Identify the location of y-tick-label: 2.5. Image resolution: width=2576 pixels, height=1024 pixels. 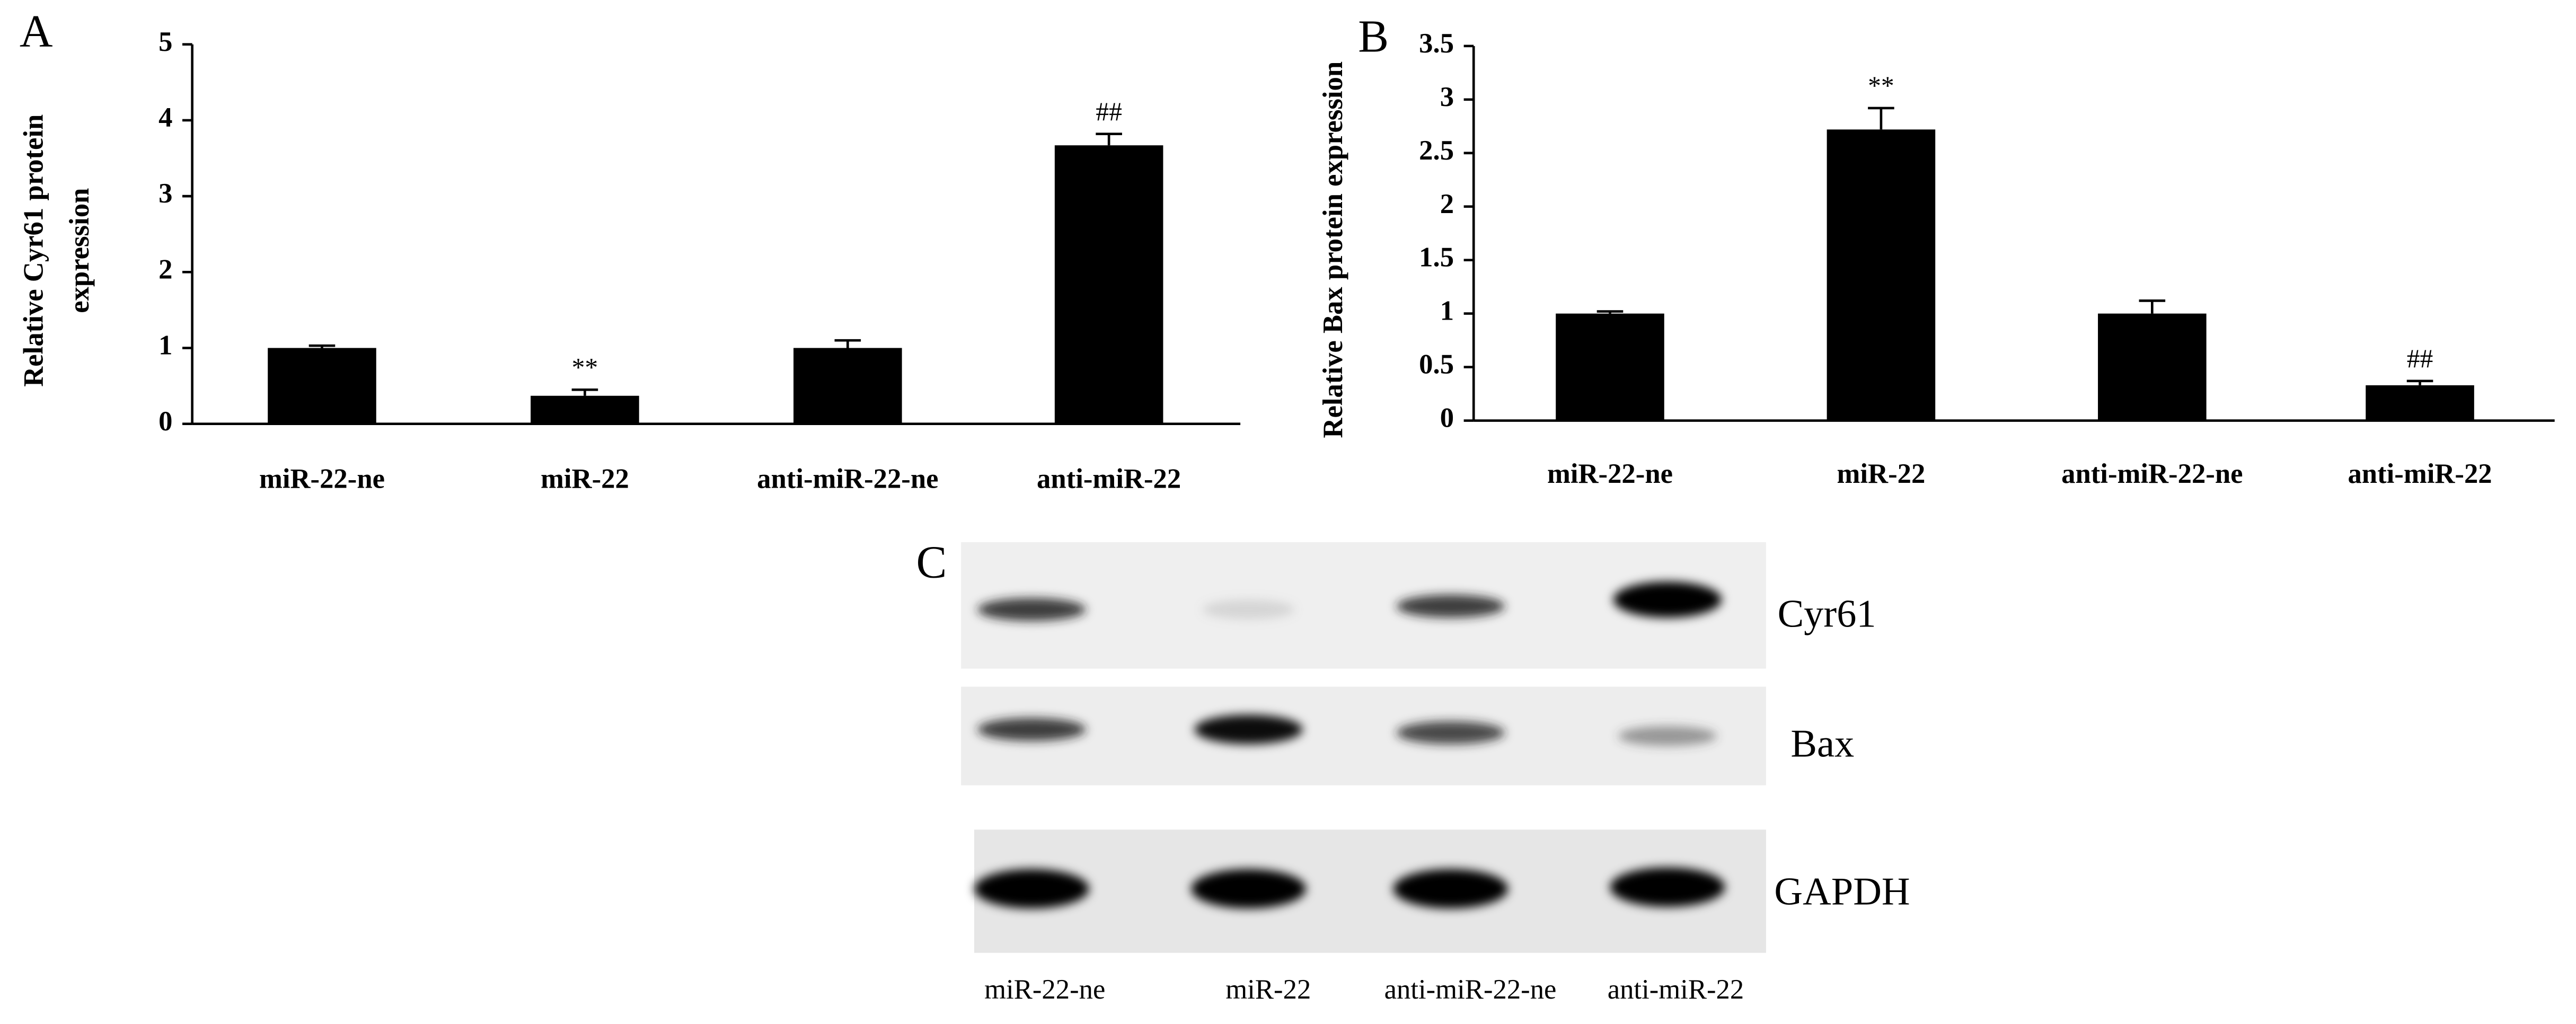
(1436, 150).